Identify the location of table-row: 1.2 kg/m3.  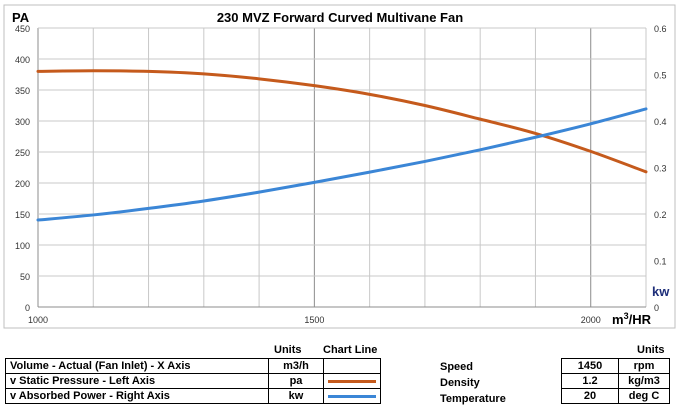
(615, 381).